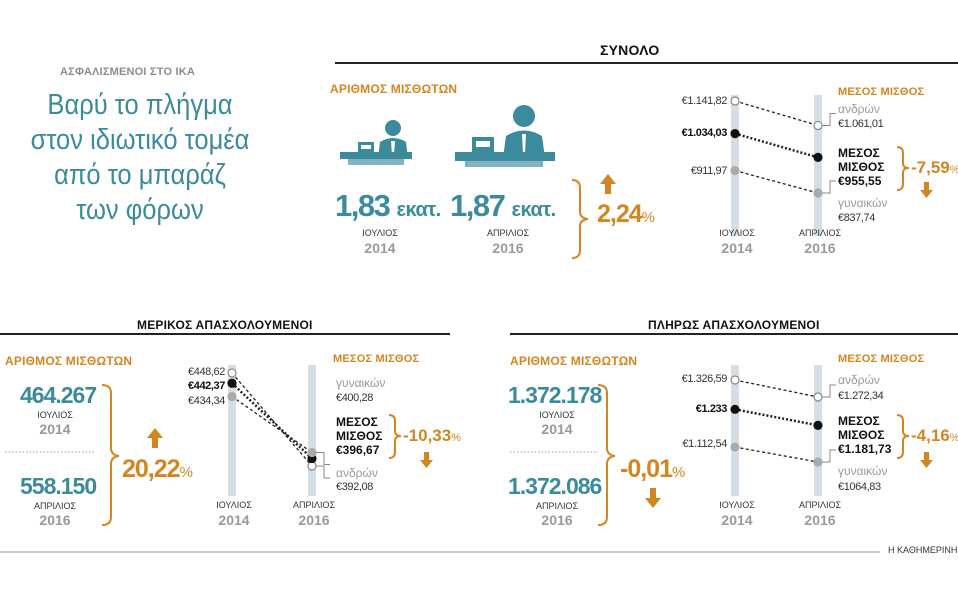  I want to click on wage-change-total: -7,59%, so click(934, 168).